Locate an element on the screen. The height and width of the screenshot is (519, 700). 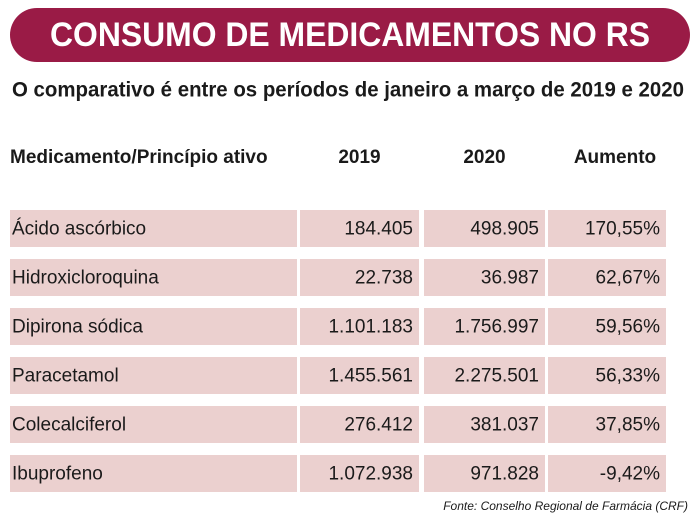
cell-value: 59,56% is located at coordinates (628, 327).